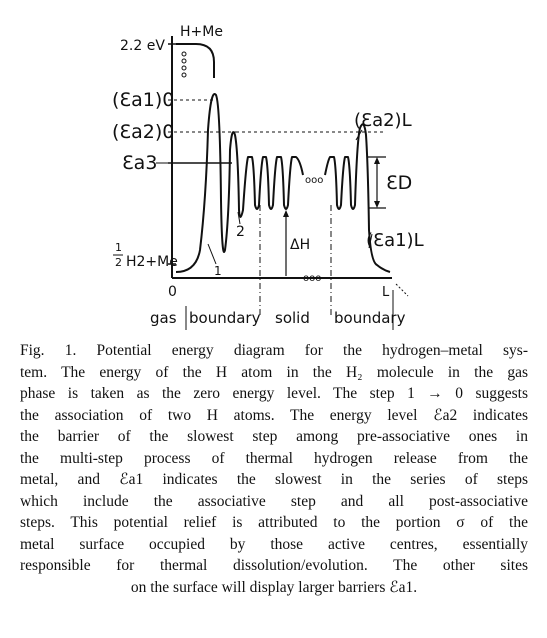  Describe the element at coordinates (118, 247) in the screenshot. I see `label-half-num: 1` at that location.